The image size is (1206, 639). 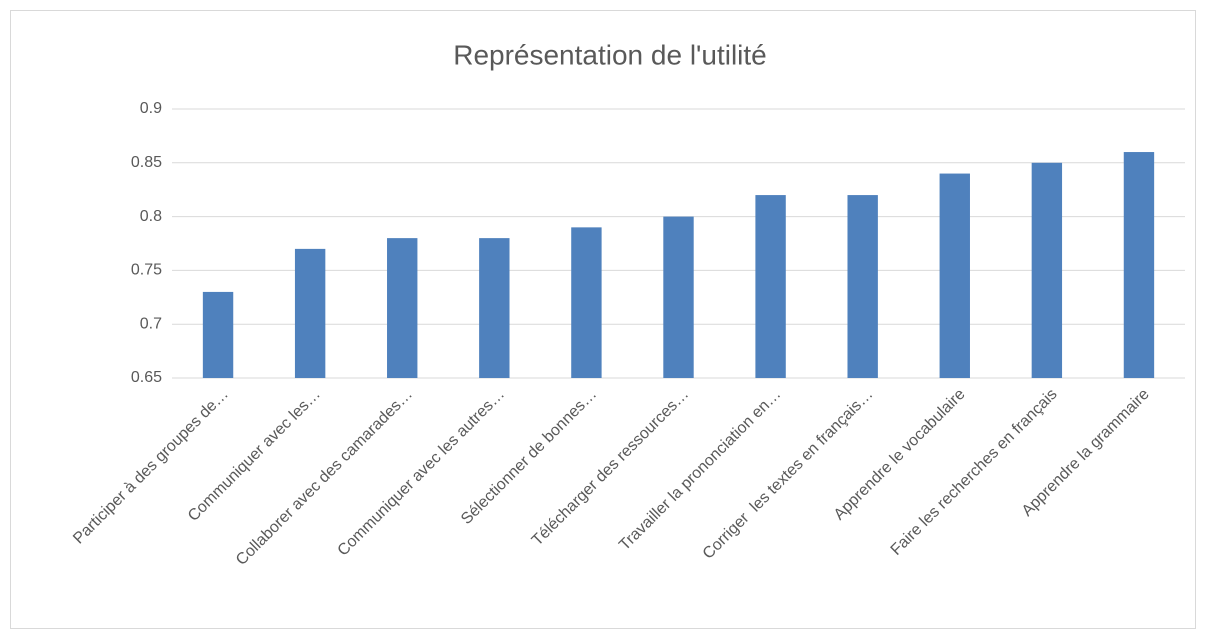 What do you see at coordinates (610, 54) in the screenshot?
I see `chart-title: Représentation de l'utilité` at bounding box center [610, 54].